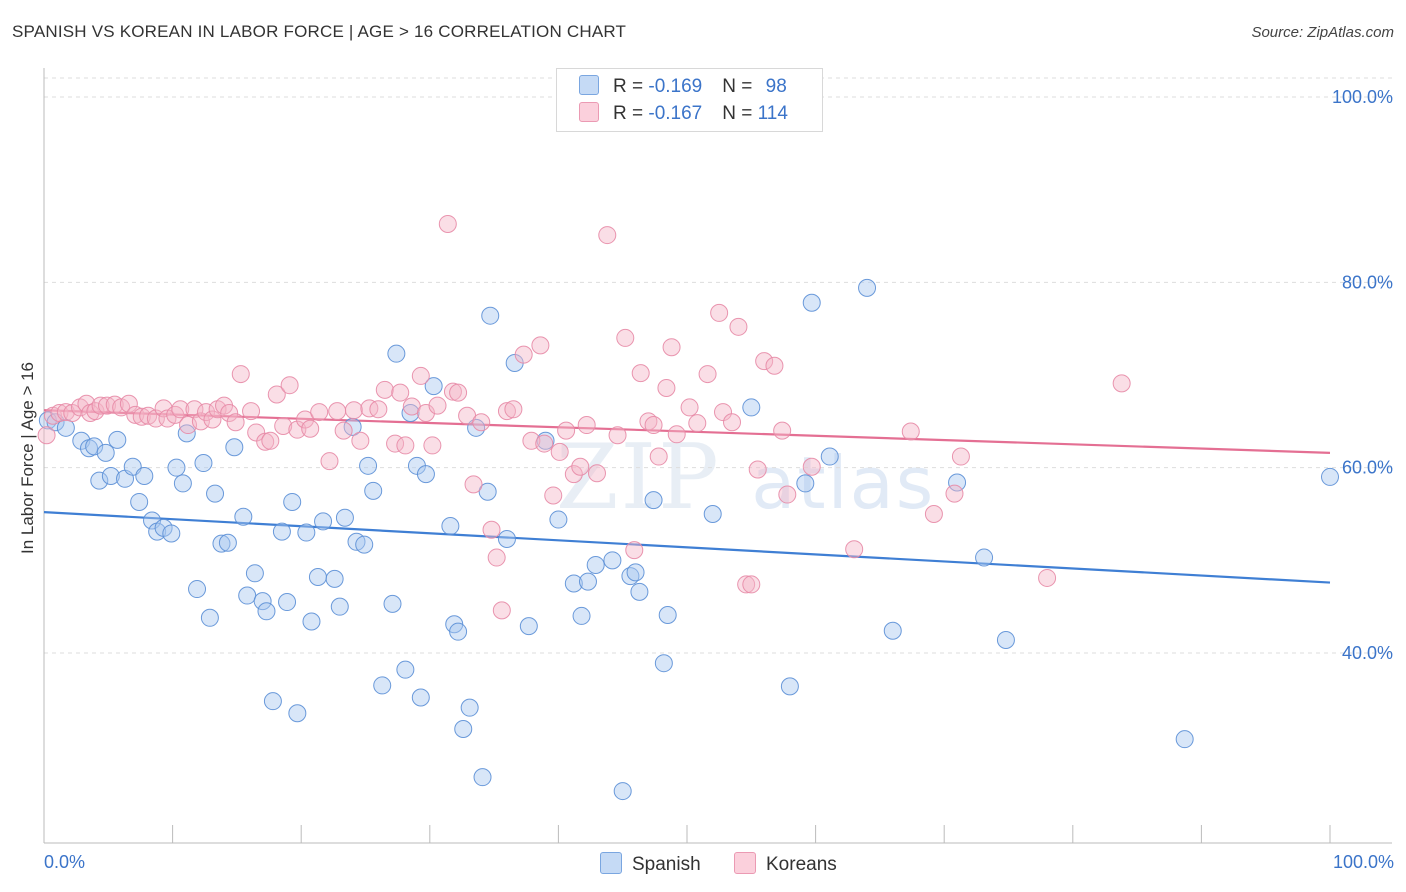  Describe the element at coordinates (689, 100) in the screenshot. I see `correlation-legend: R = -0.169 N = 98 R = -0.167 N = 114` at that location.